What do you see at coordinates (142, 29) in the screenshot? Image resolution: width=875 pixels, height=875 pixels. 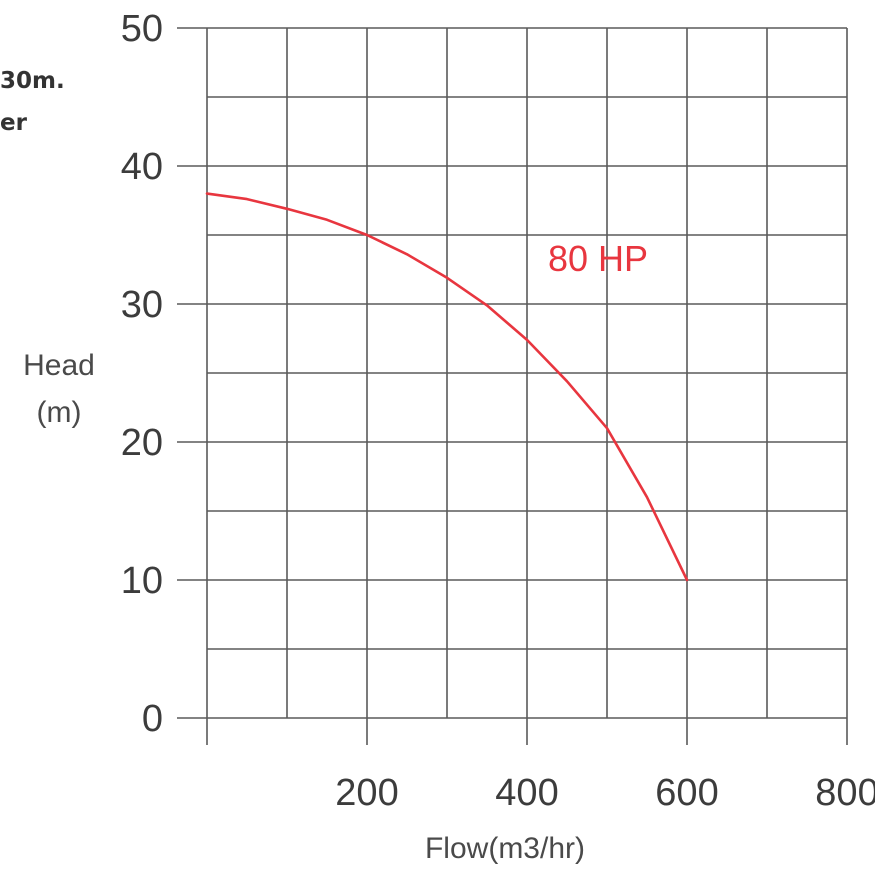 I see `y-tick-label: 50` at bounding box center [142, 29].